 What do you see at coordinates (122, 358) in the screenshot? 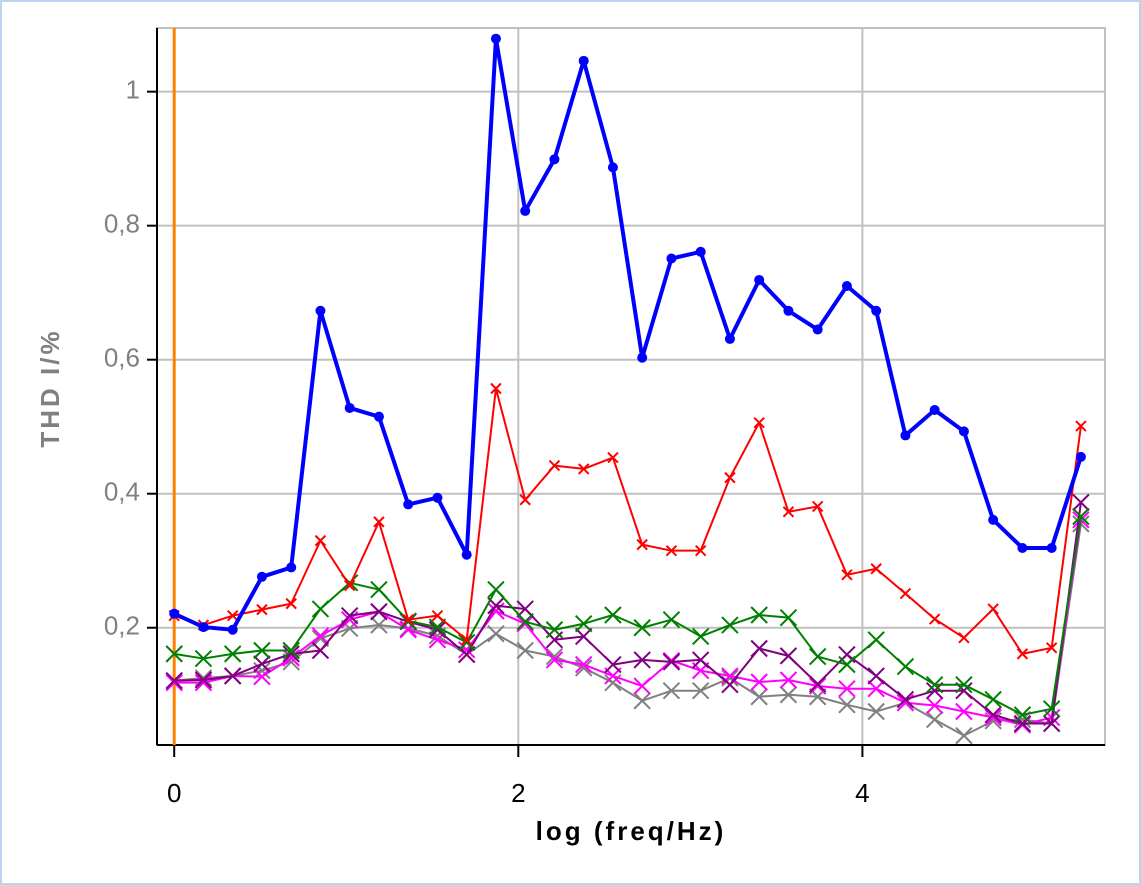
I see `y-tick-label: 0,6` at bounding box center [122, 358].